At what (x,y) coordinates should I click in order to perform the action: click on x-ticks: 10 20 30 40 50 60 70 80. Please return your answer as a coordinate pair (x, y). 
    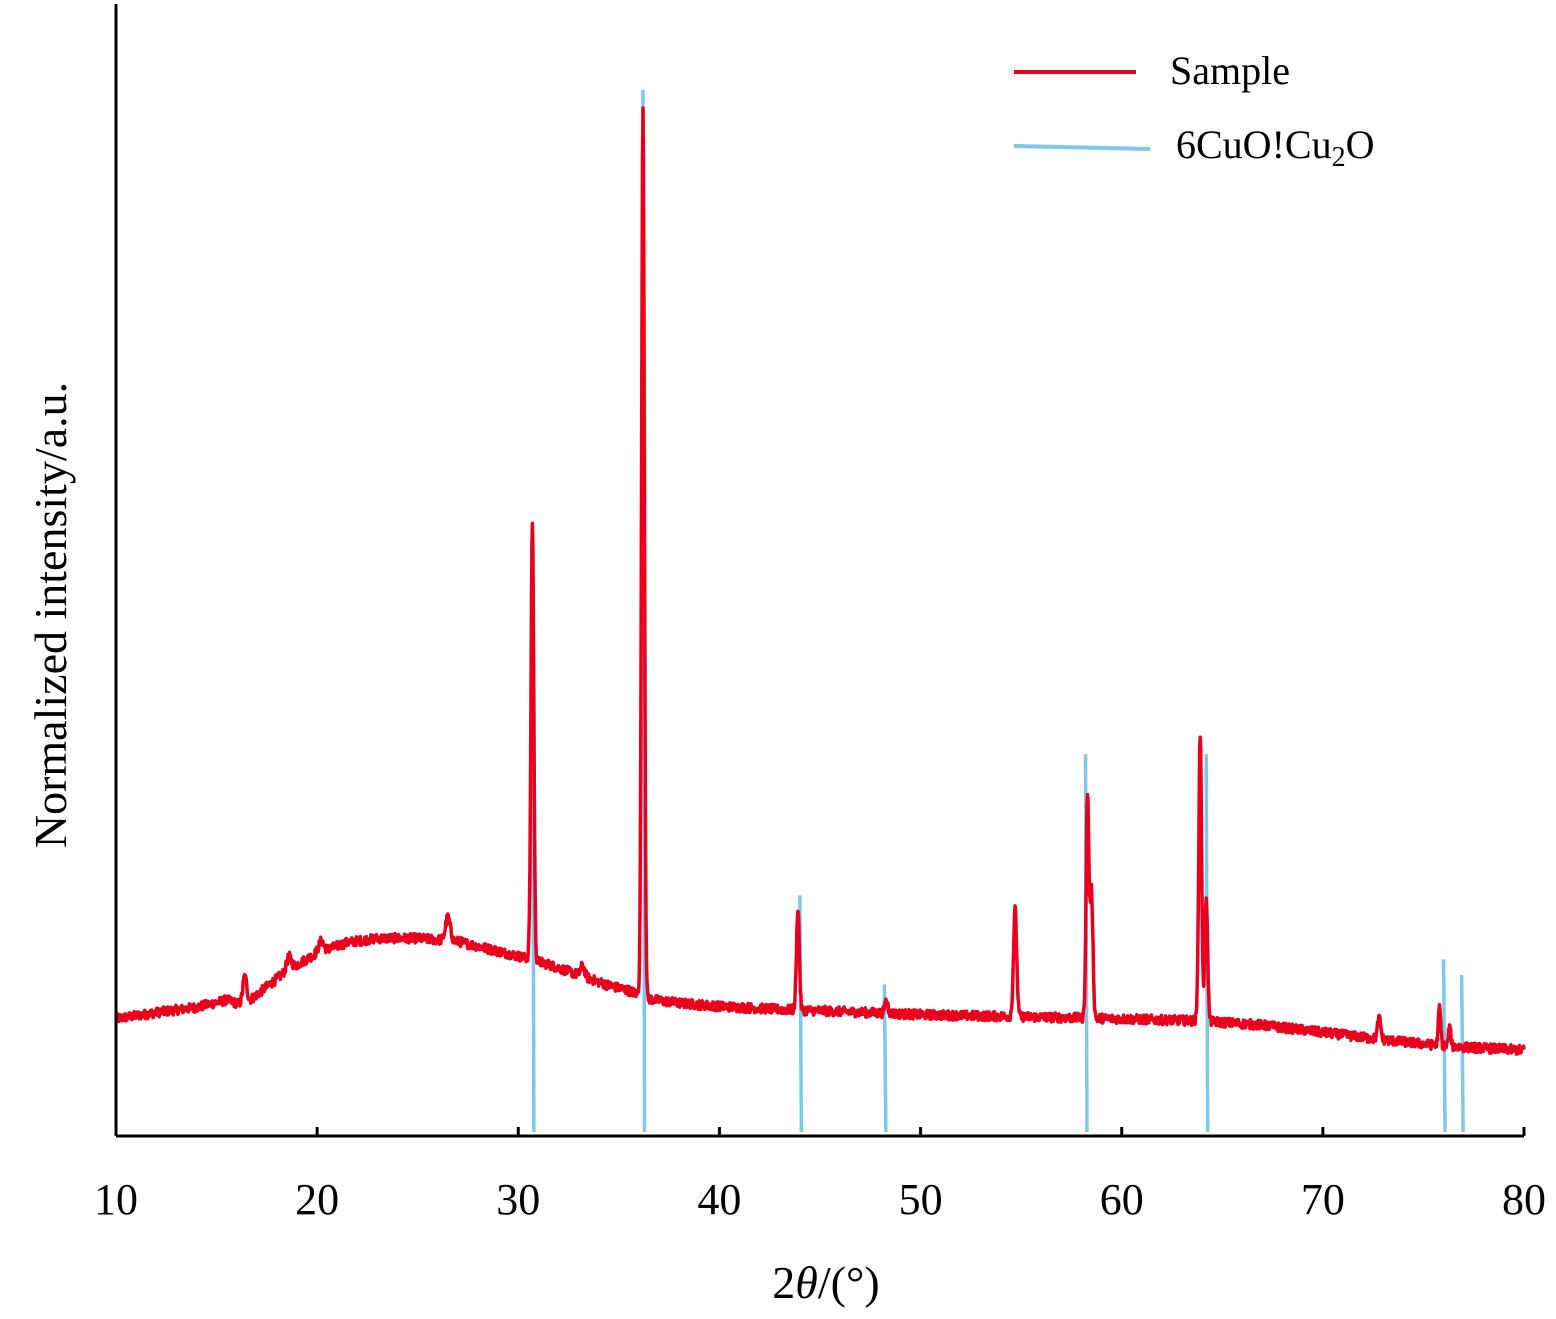
    Looking at the image, I should click on (820, 1175).